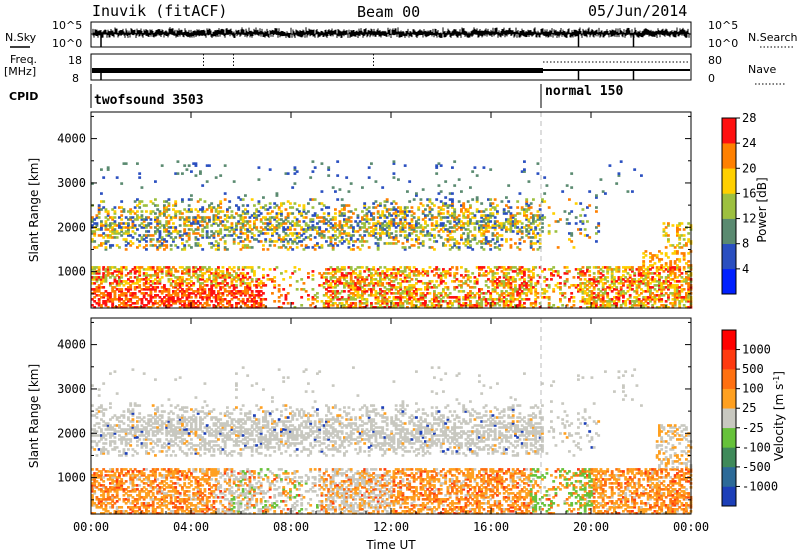  Describe the element at coordinates (71, 389) in the screenshot. I see `velocity-y-tick-2: 3000` at that location.